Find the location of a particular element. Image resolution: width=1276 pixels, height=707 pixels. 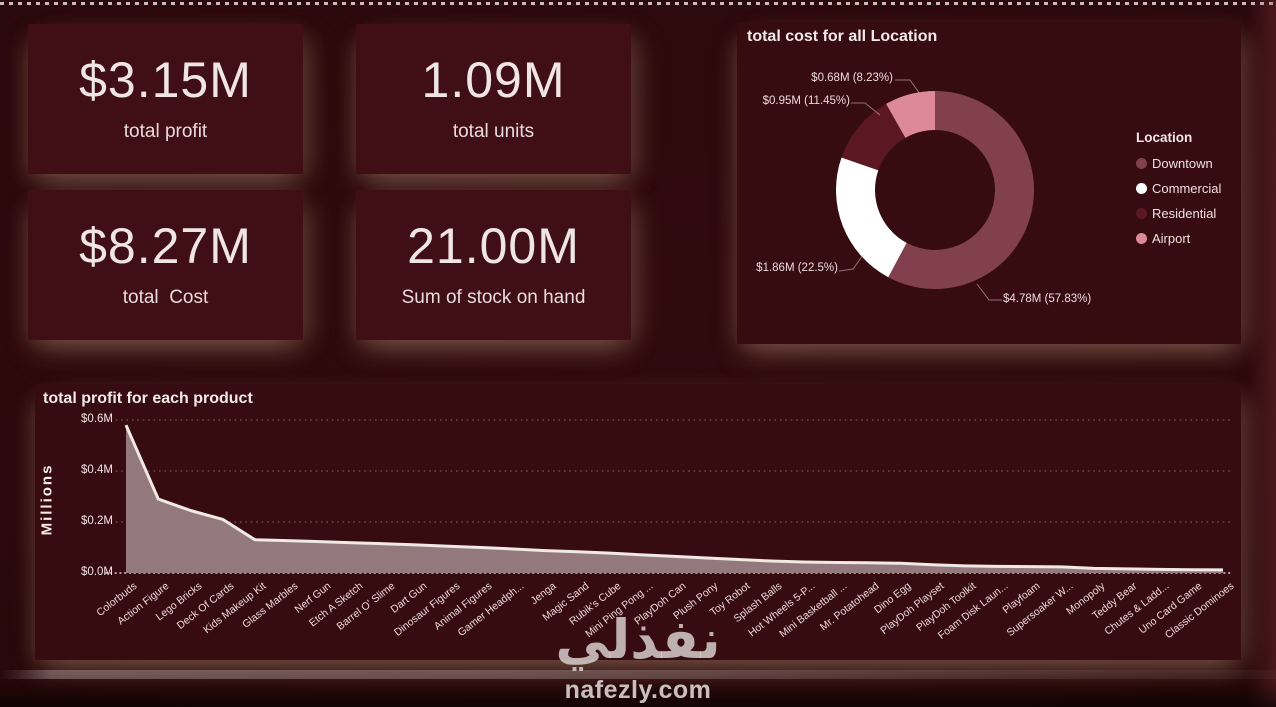

legend-title: Location is located at coordinates (1164, 137).